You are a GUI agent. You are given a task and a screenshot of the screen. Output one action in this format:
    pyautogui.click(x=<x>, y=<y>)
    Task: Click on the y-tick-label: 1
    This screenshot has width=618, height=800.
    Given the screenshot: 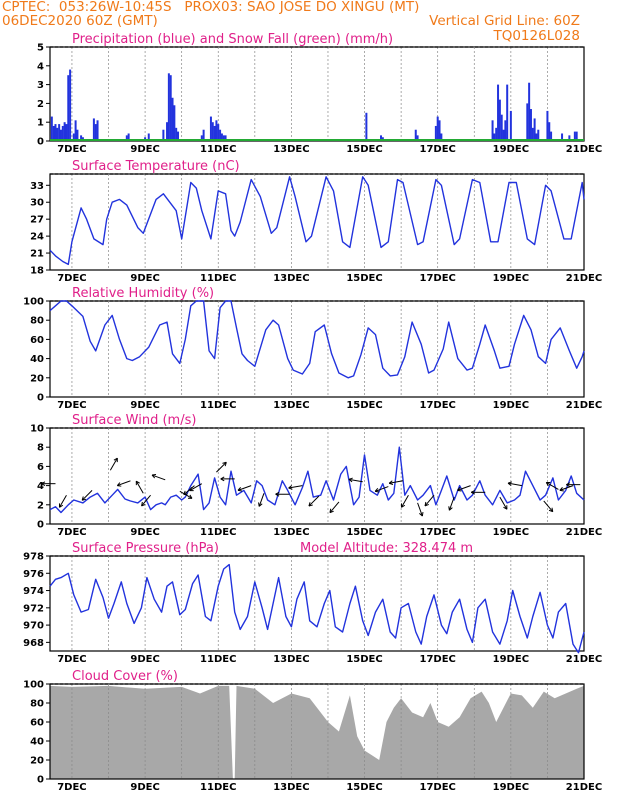 What is the action you would take?
    pyautogui.click(x=40, y=123)
    